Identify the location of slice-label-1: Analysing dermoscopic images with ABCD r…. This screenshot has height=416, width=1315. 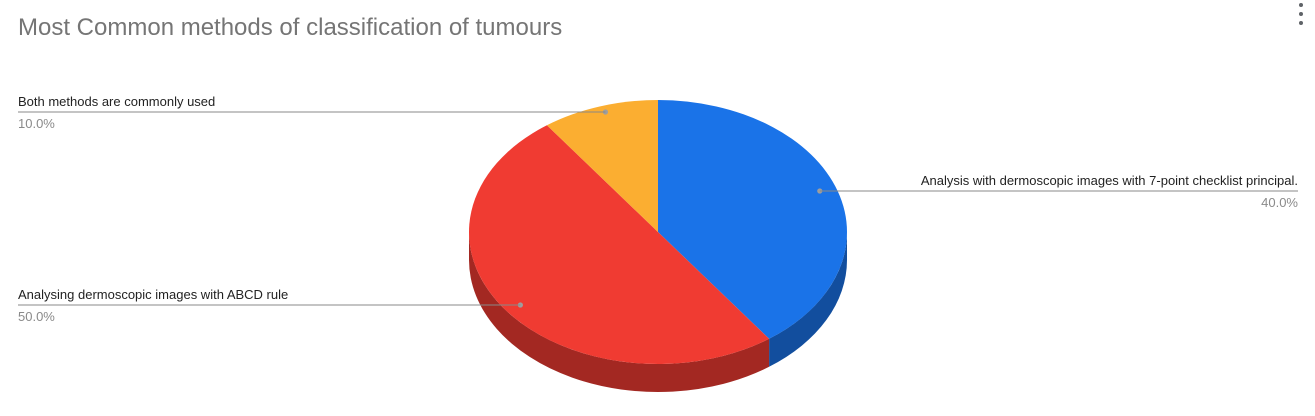
(153, 294).